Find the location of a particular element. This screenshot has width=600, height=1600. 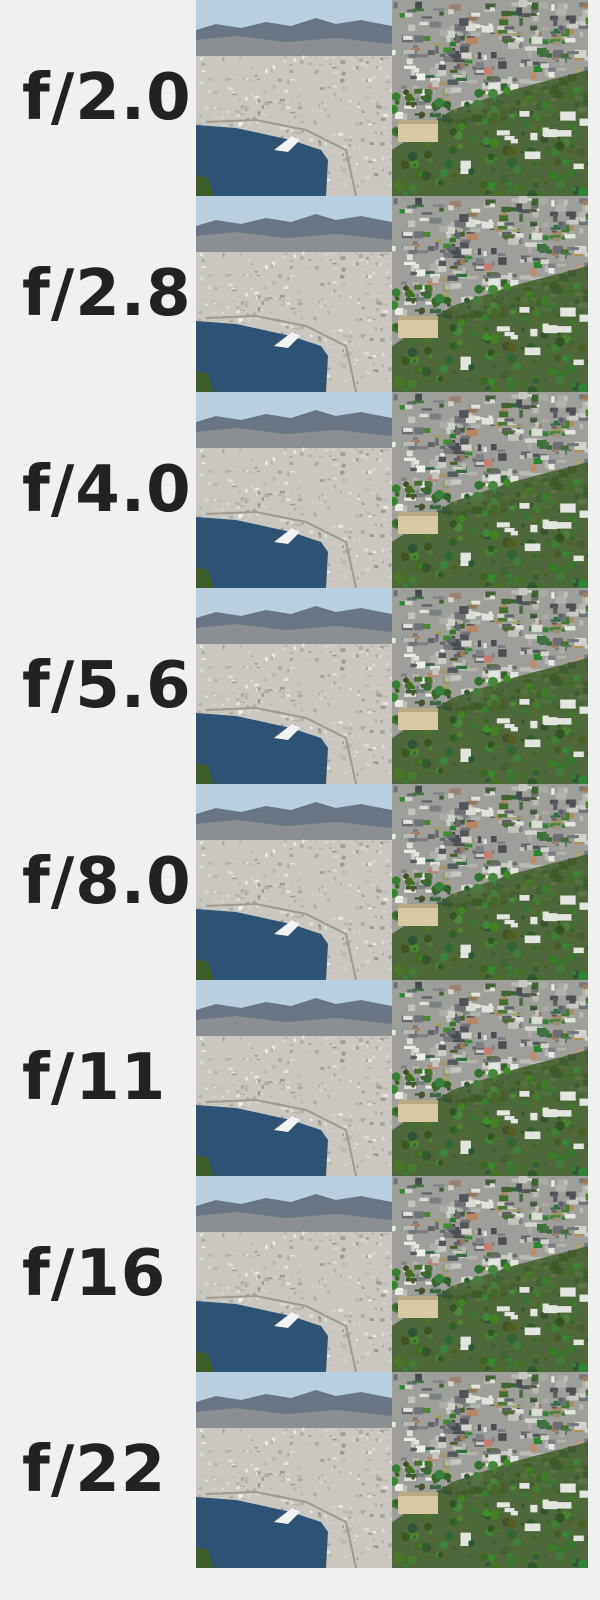

aperture-label: f/22 is located at coordinates (94, 1470).